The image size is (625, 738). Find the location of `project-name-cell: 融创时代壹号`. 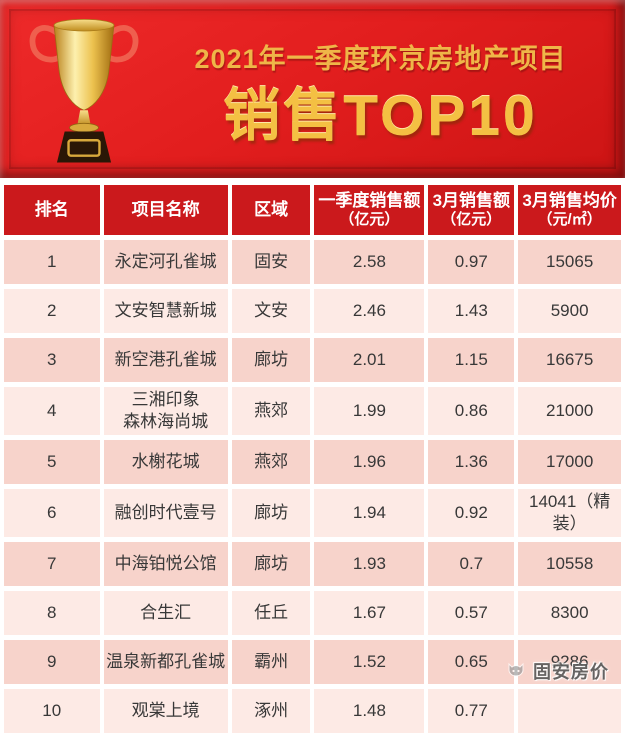

project-name-cell: 融创时代壹号 is located at coordinates (165, 513).